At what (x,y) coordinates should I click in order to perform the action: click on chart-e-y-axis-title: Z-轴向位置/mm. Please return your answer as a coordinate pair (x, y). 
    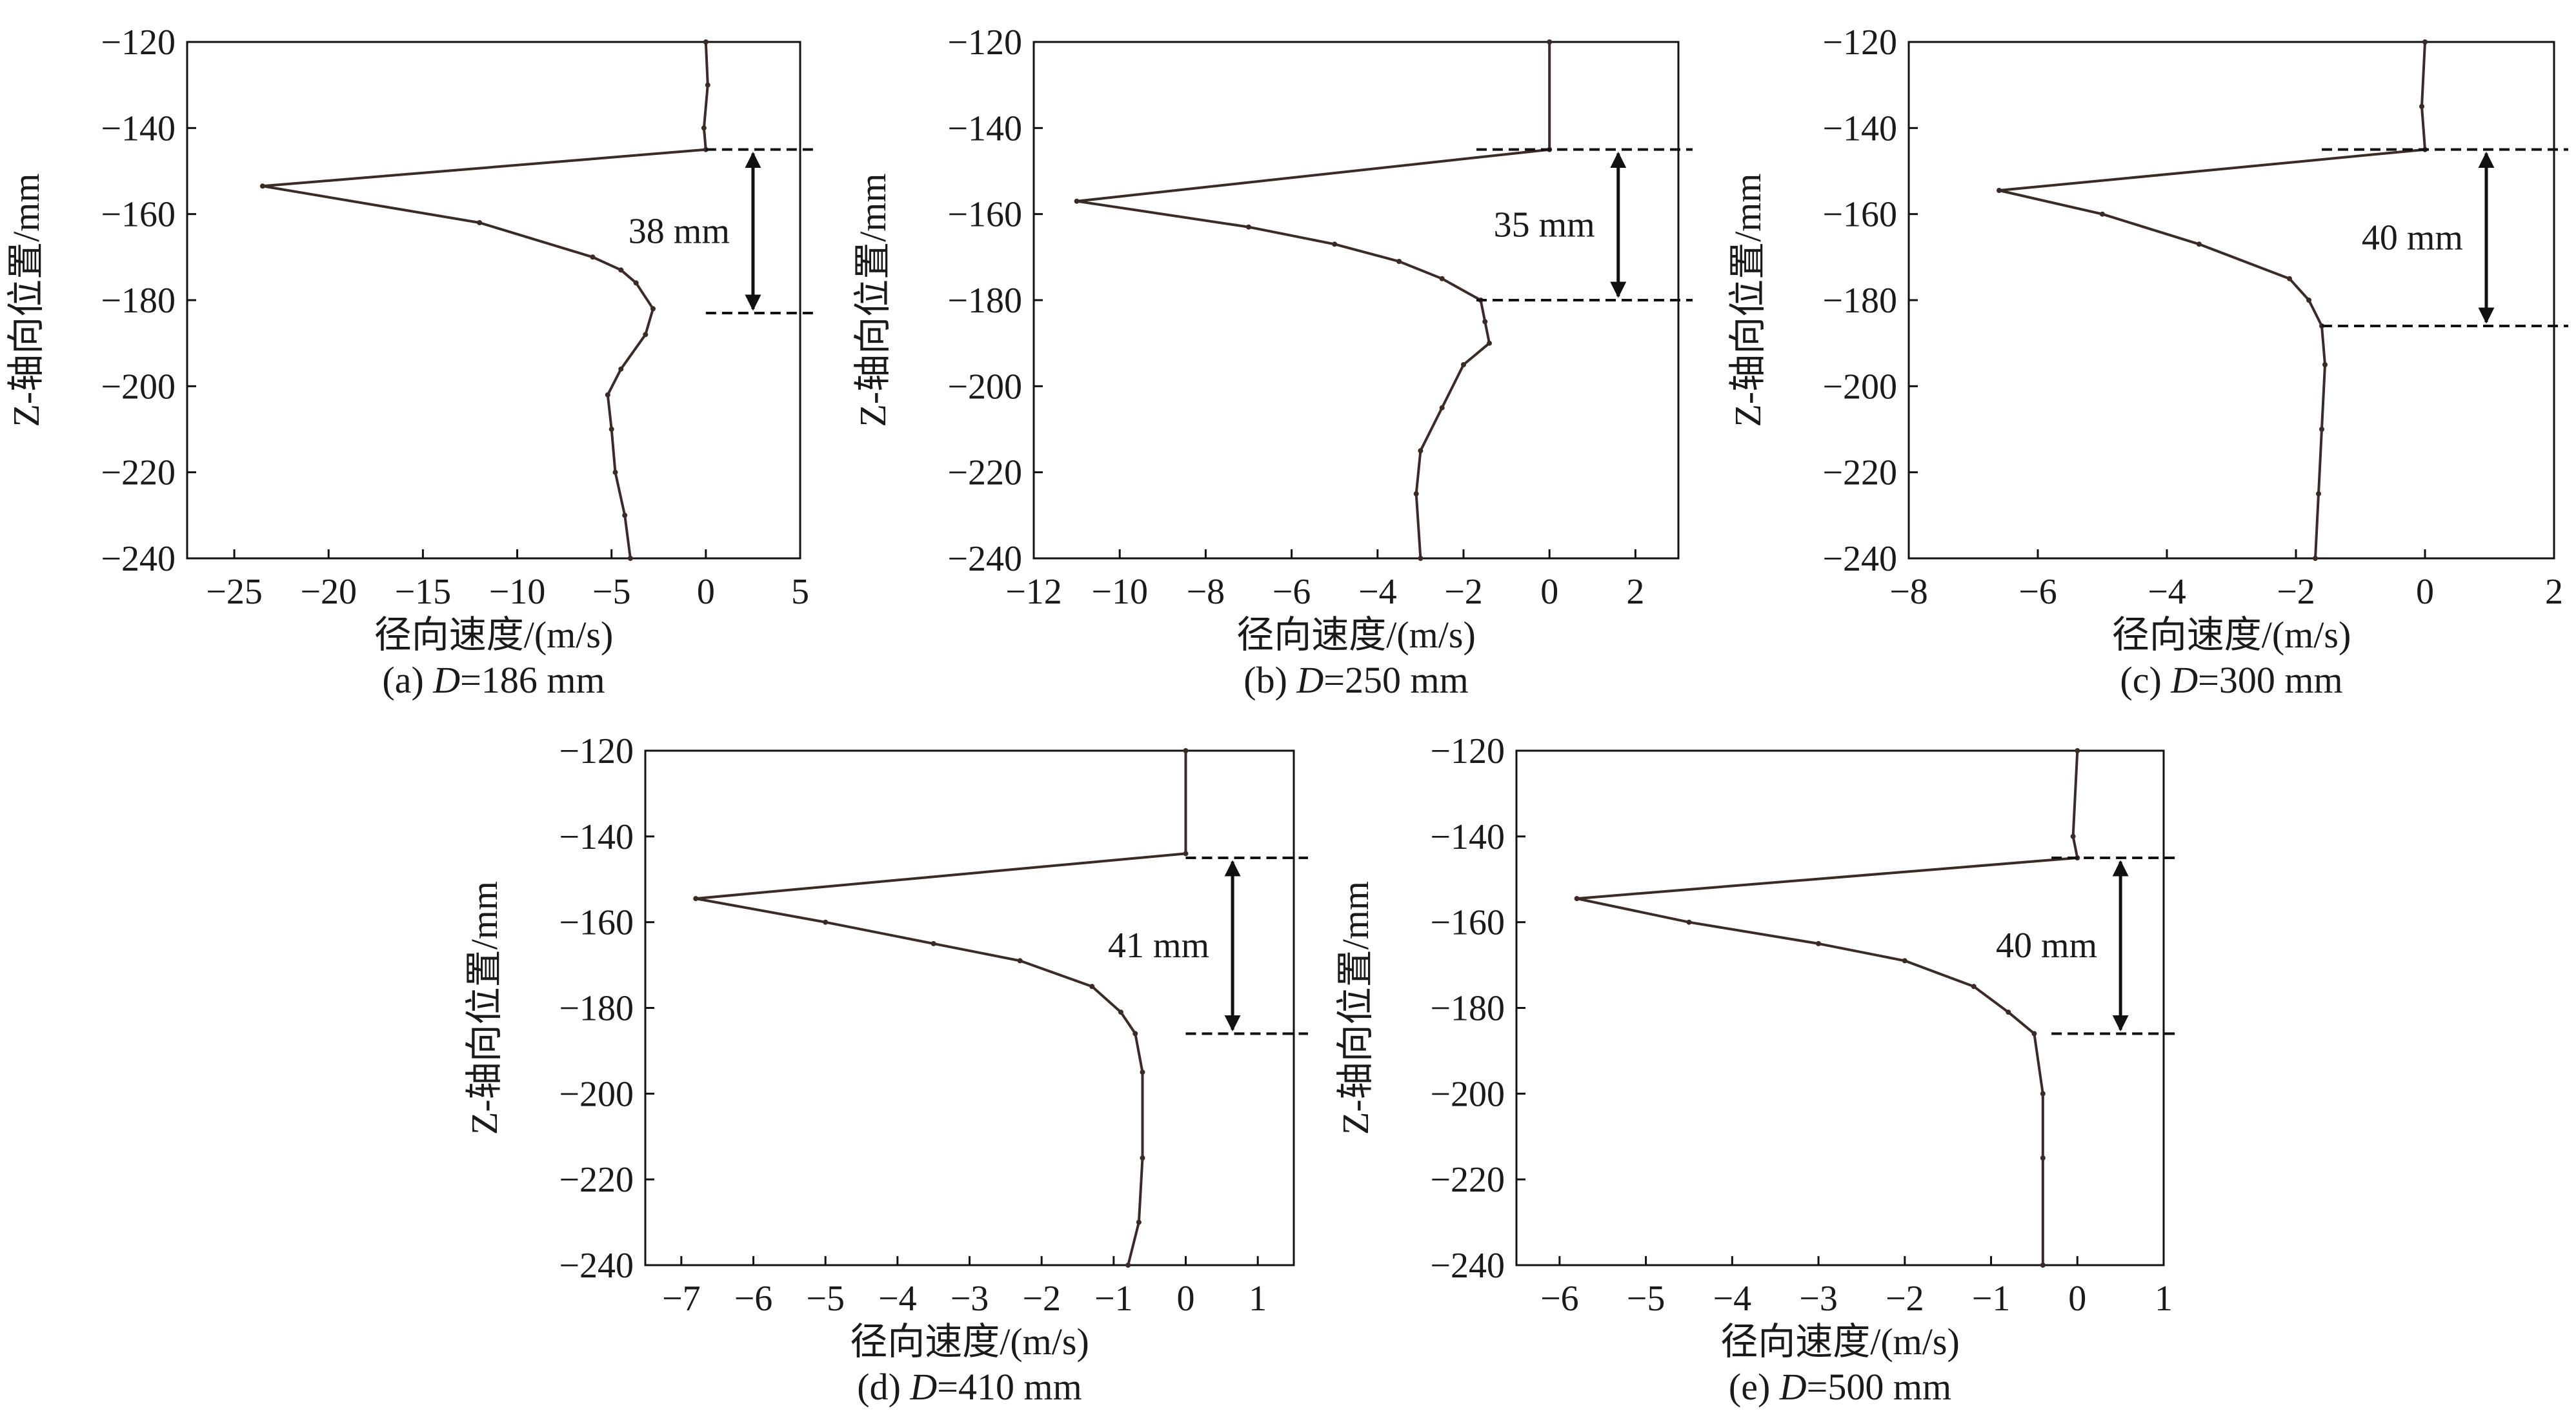
    Looking at the image, I should click on (1355, 1008).